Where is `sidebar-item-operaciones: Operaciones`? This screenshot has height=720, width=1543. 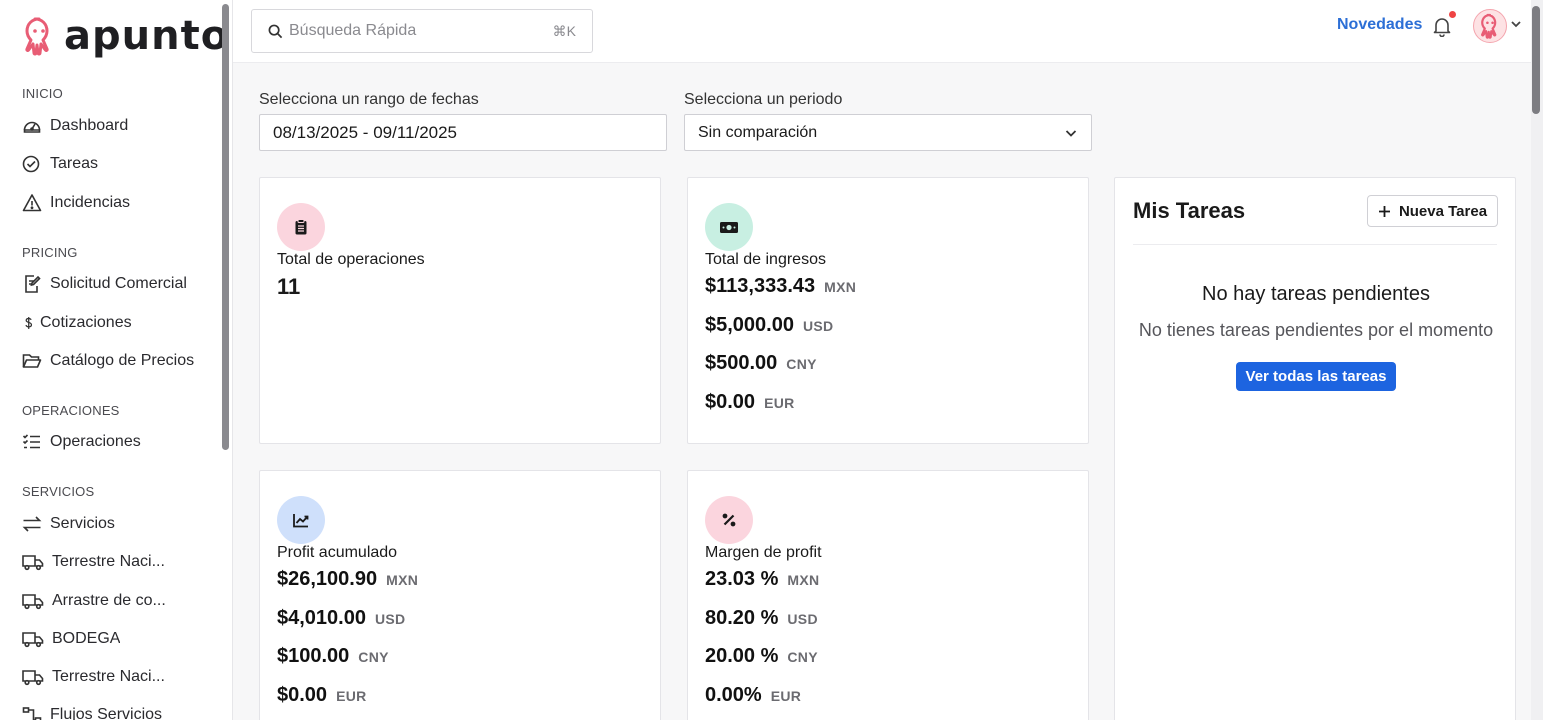 sidebar-item-operaciones: Operaciones is located at coordinates (120, 442).